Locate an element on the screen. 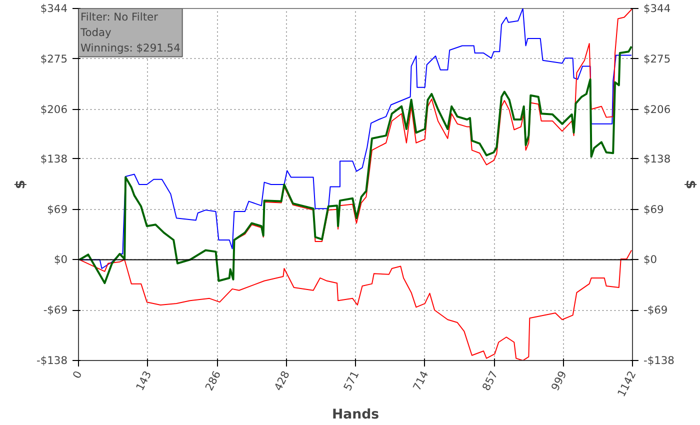 This screenshot has height=425, width=700. x-tick-label: 286 is located at coordinates (213, 380).